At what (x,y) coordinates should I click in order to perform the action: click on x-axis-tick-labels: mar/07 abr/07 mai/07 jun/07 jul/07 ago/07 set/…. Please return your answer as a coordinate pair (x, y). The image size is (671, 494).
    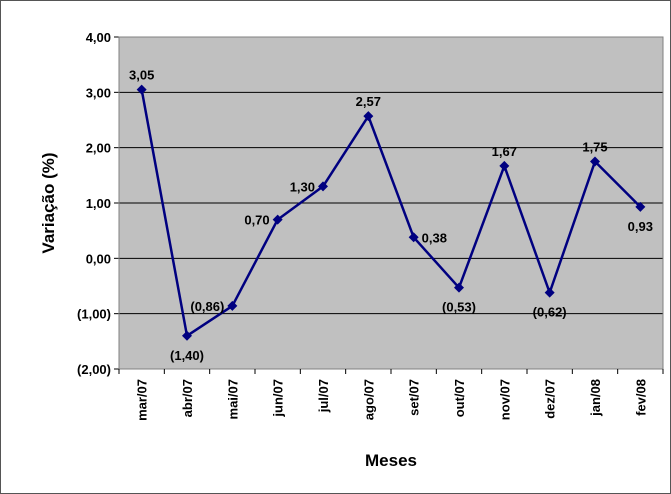
    Looking at the image, I should click on (392, 400).